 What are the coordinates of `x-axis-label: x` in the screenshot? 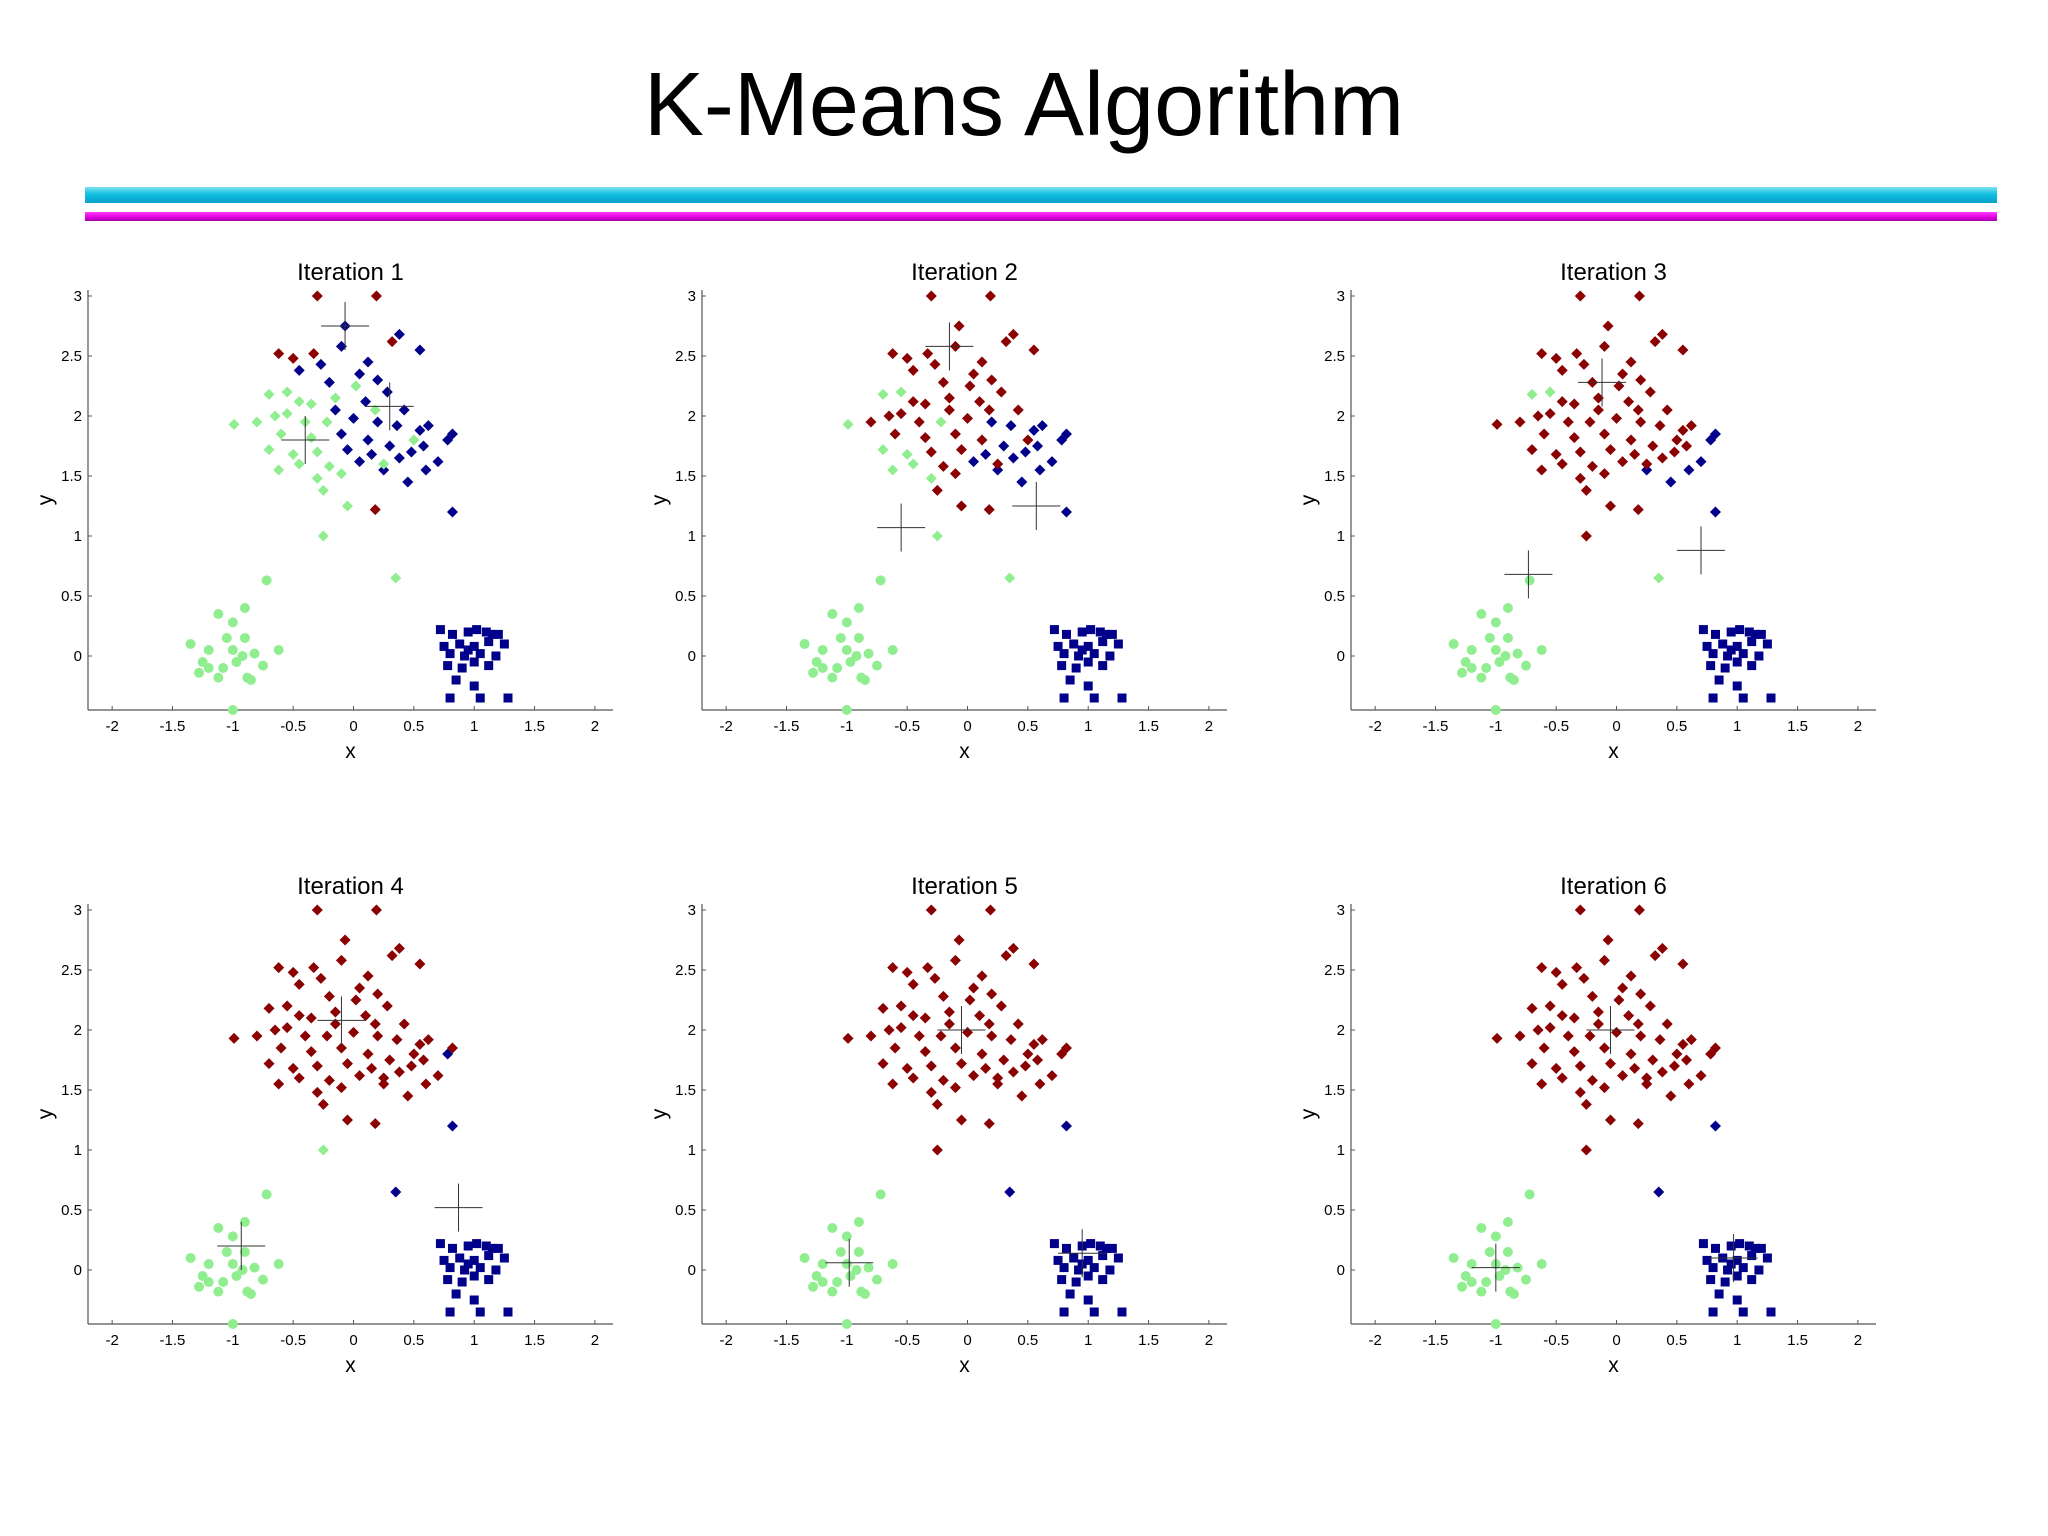 It's located at (350, 1365).